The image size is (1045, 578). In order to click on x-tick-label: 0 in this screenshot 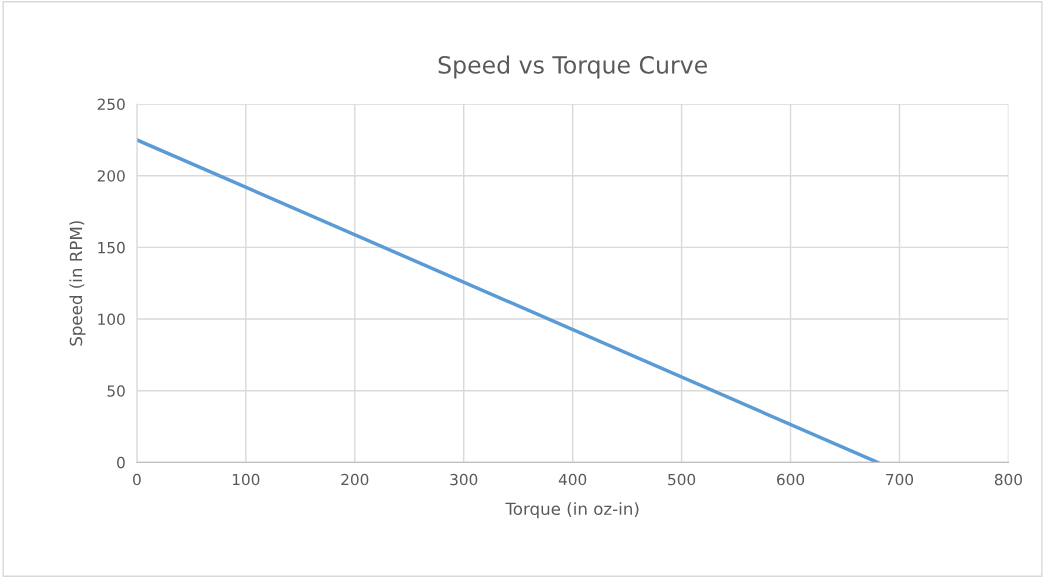, I will do `click(137, 479)`.